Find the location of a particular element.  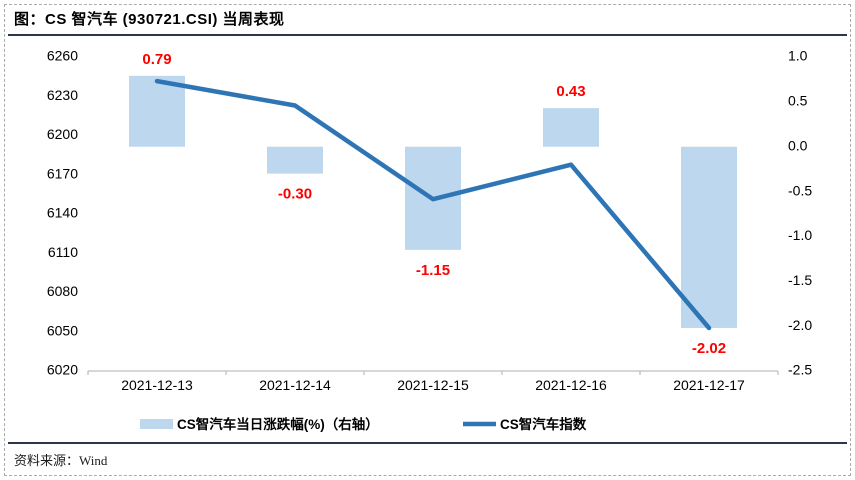

right-axis-tick-label: 0.5 is located at coordinates (798, 101).